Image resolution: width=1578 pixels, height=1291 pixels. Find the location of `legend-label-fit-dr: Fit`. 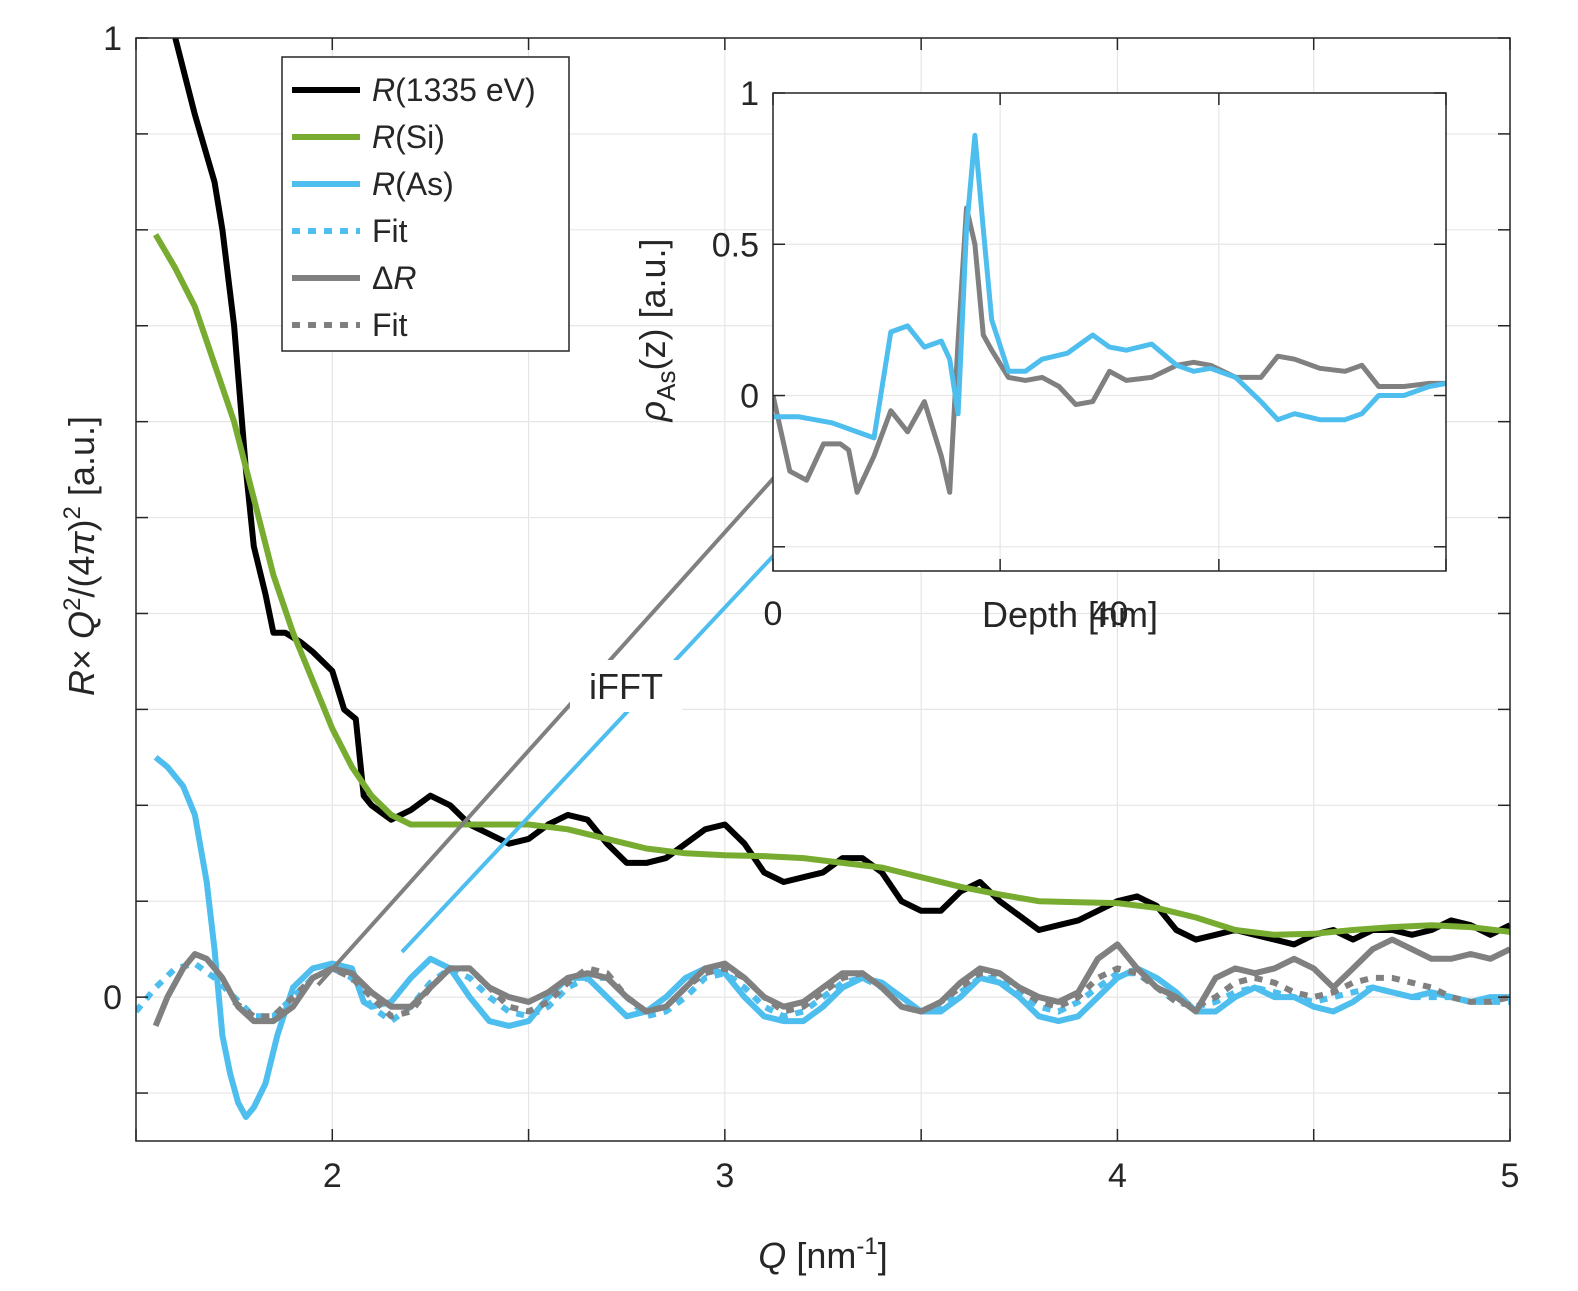

legend-label-fit-dr: Fit is located at coordinates (390, 325).